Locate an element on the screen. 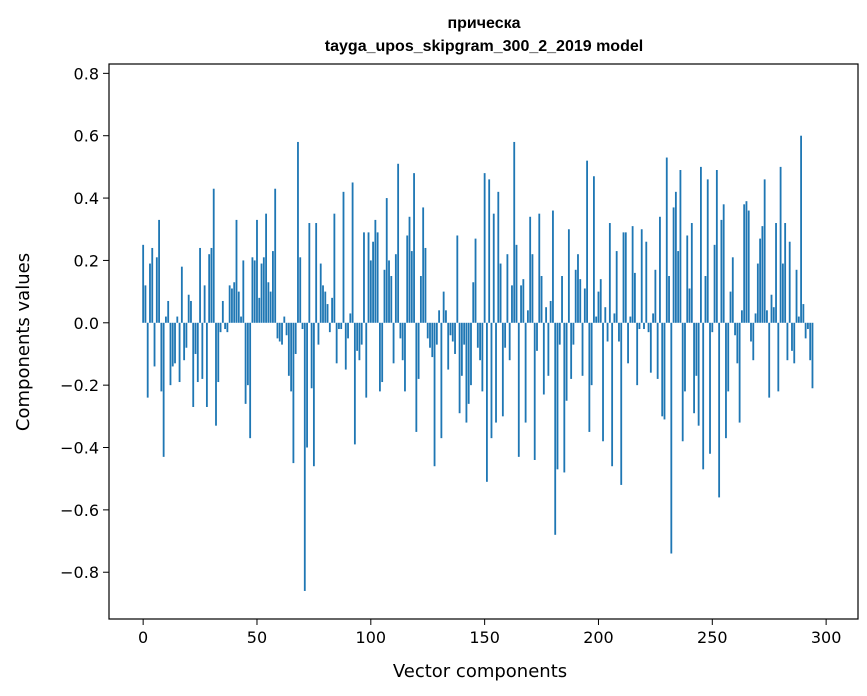 Image resolution: width=867 pixels, height=696 pixels. x-axis-label: Vector components is located at coordinates (480, 671).